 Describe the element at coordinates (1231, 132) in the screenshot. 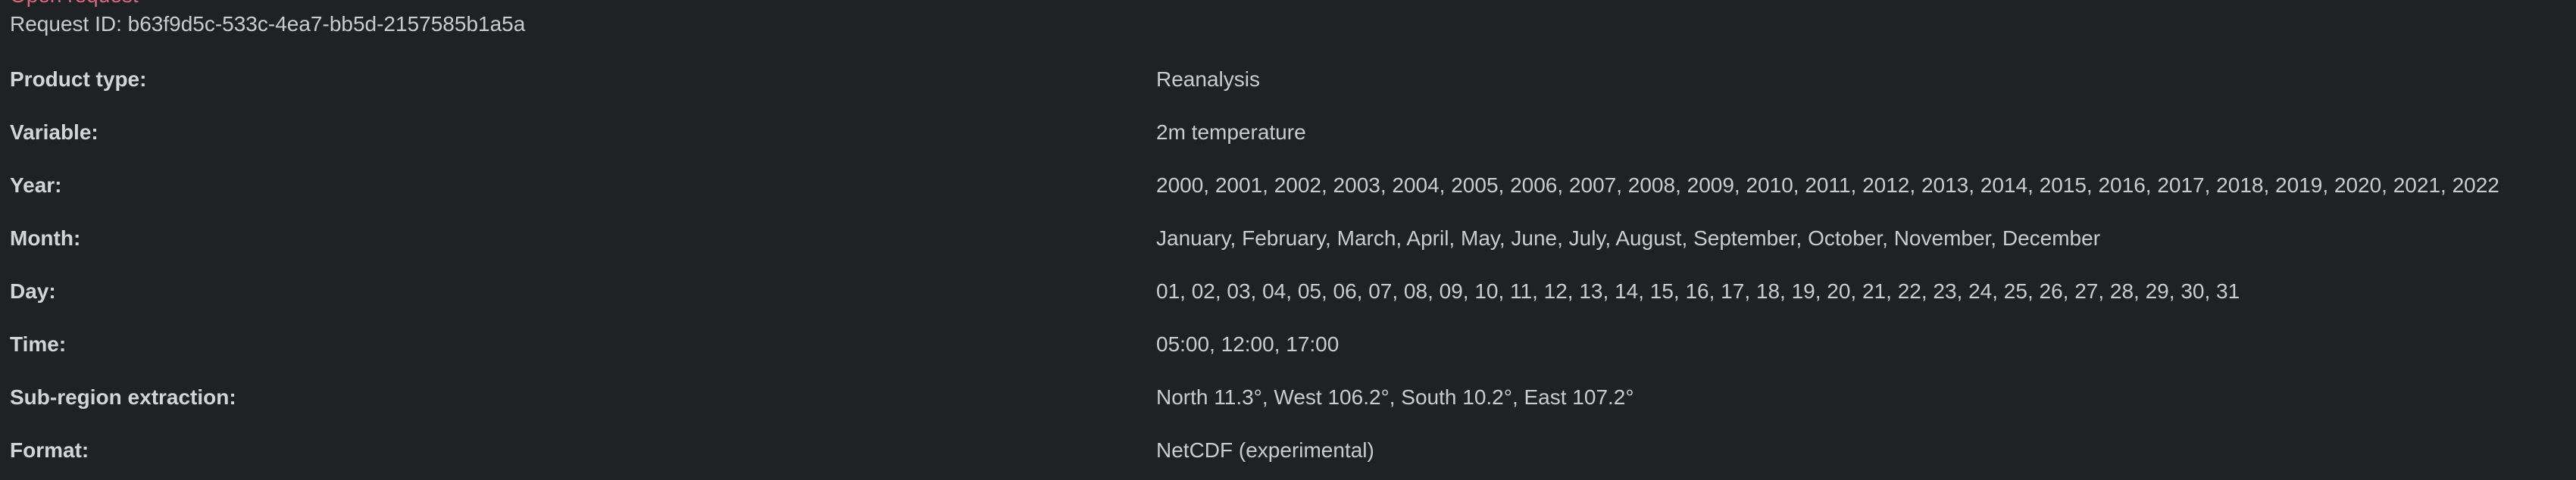

I see `field-value: 2m temperature` at that location.